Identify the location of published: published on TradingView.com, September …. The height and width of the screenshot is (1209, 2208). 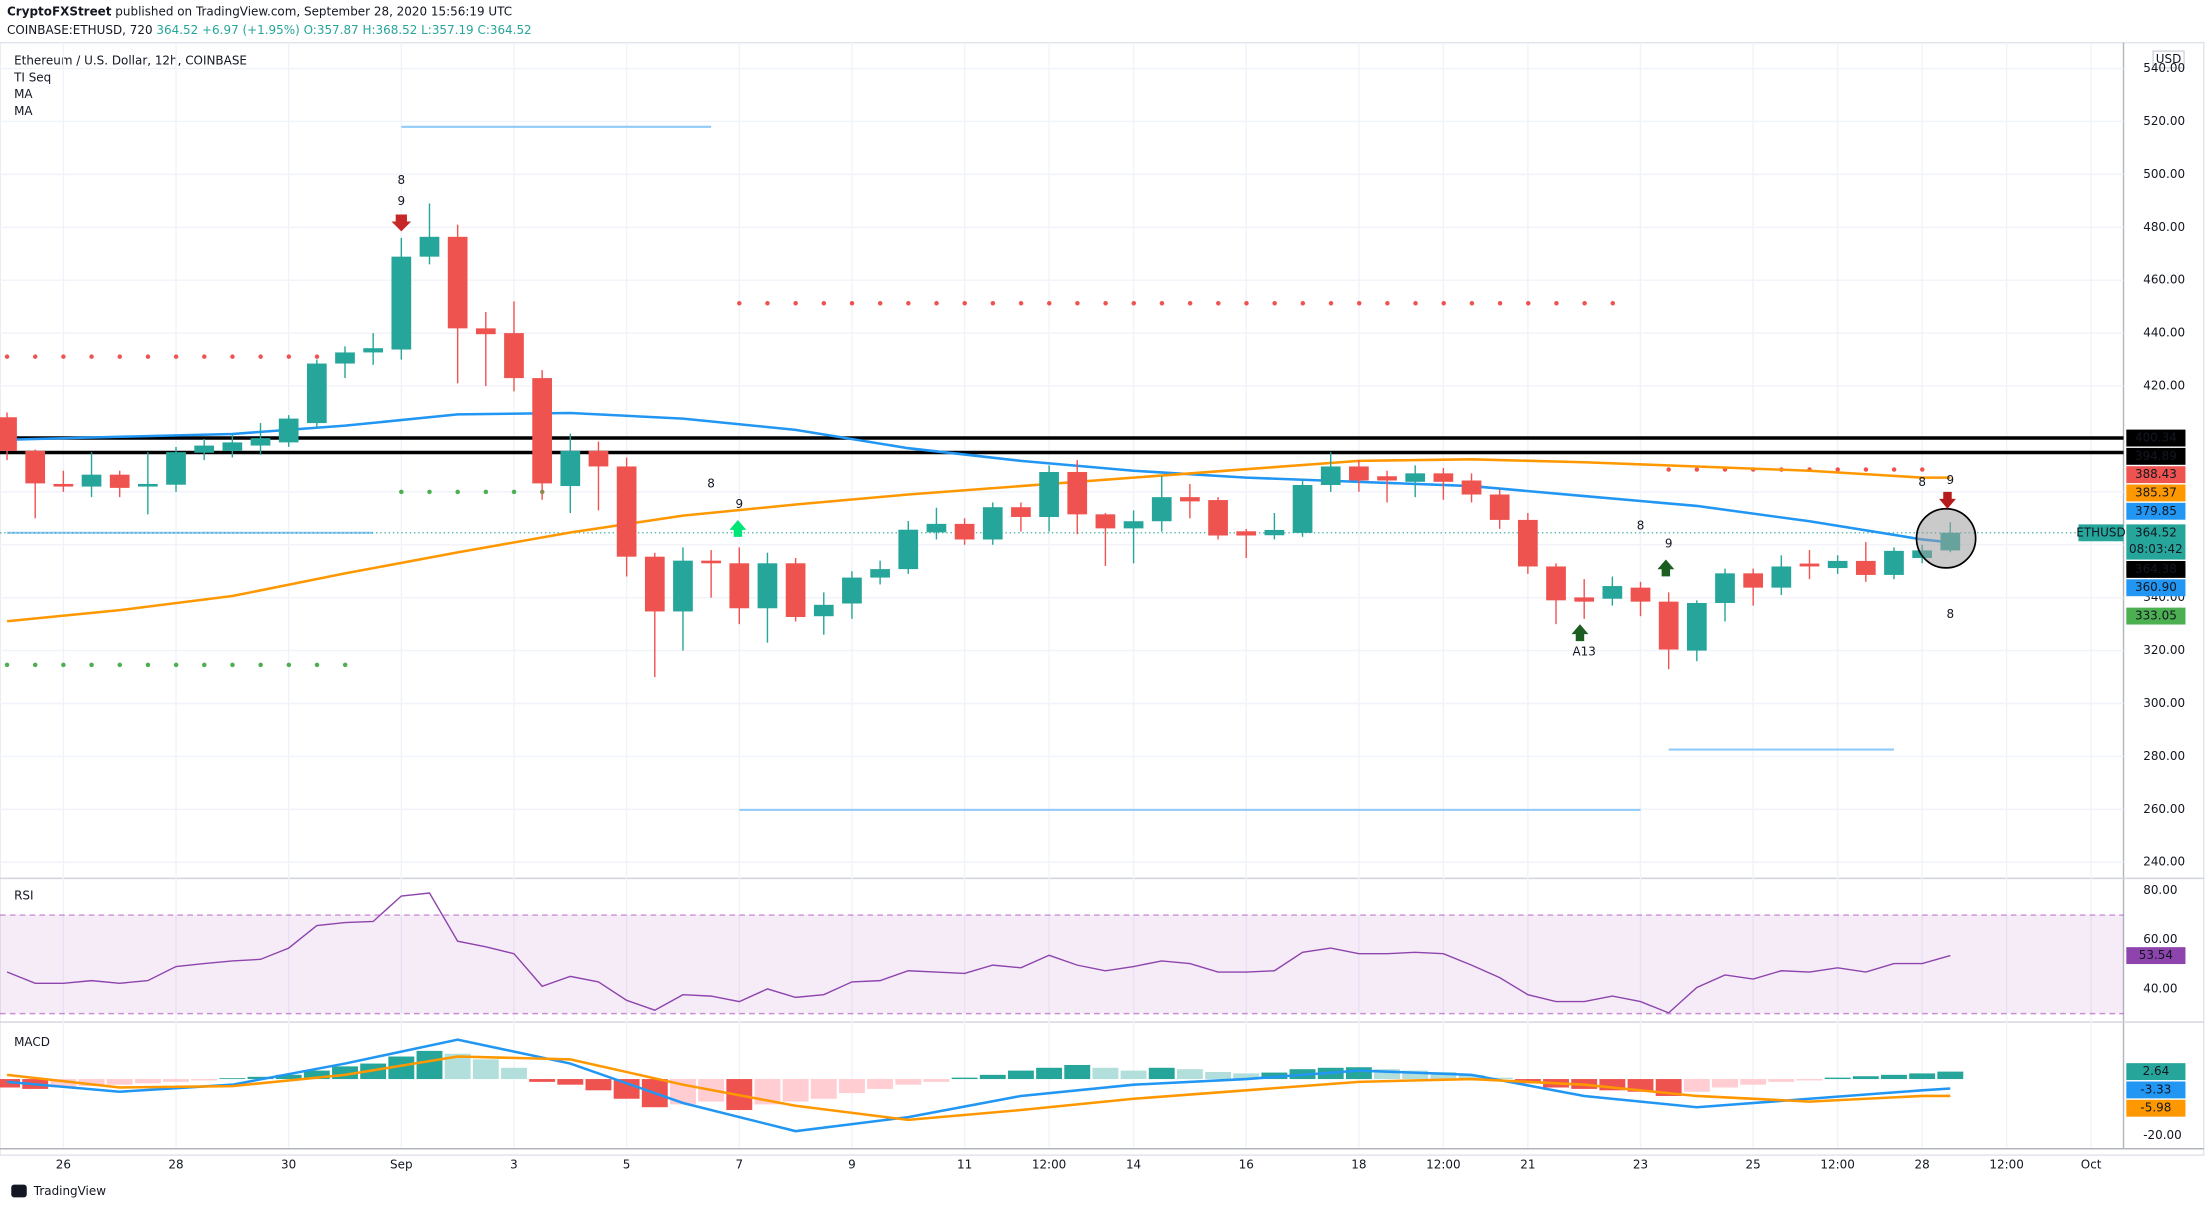
(313, 11).